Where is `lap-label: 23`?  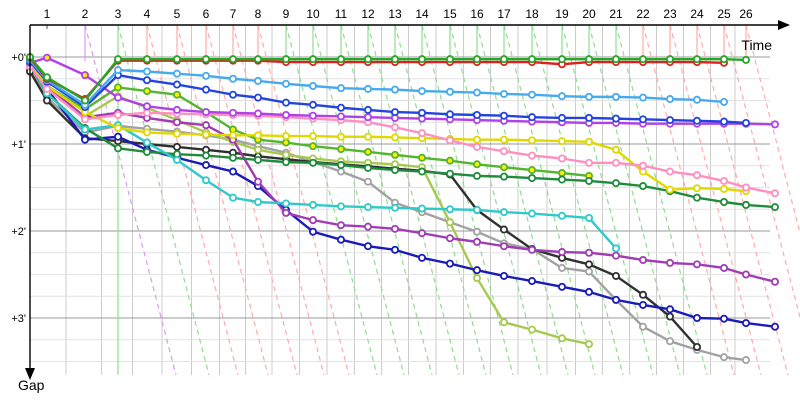 lap-label: 23 is located at coordinates (670, 14).